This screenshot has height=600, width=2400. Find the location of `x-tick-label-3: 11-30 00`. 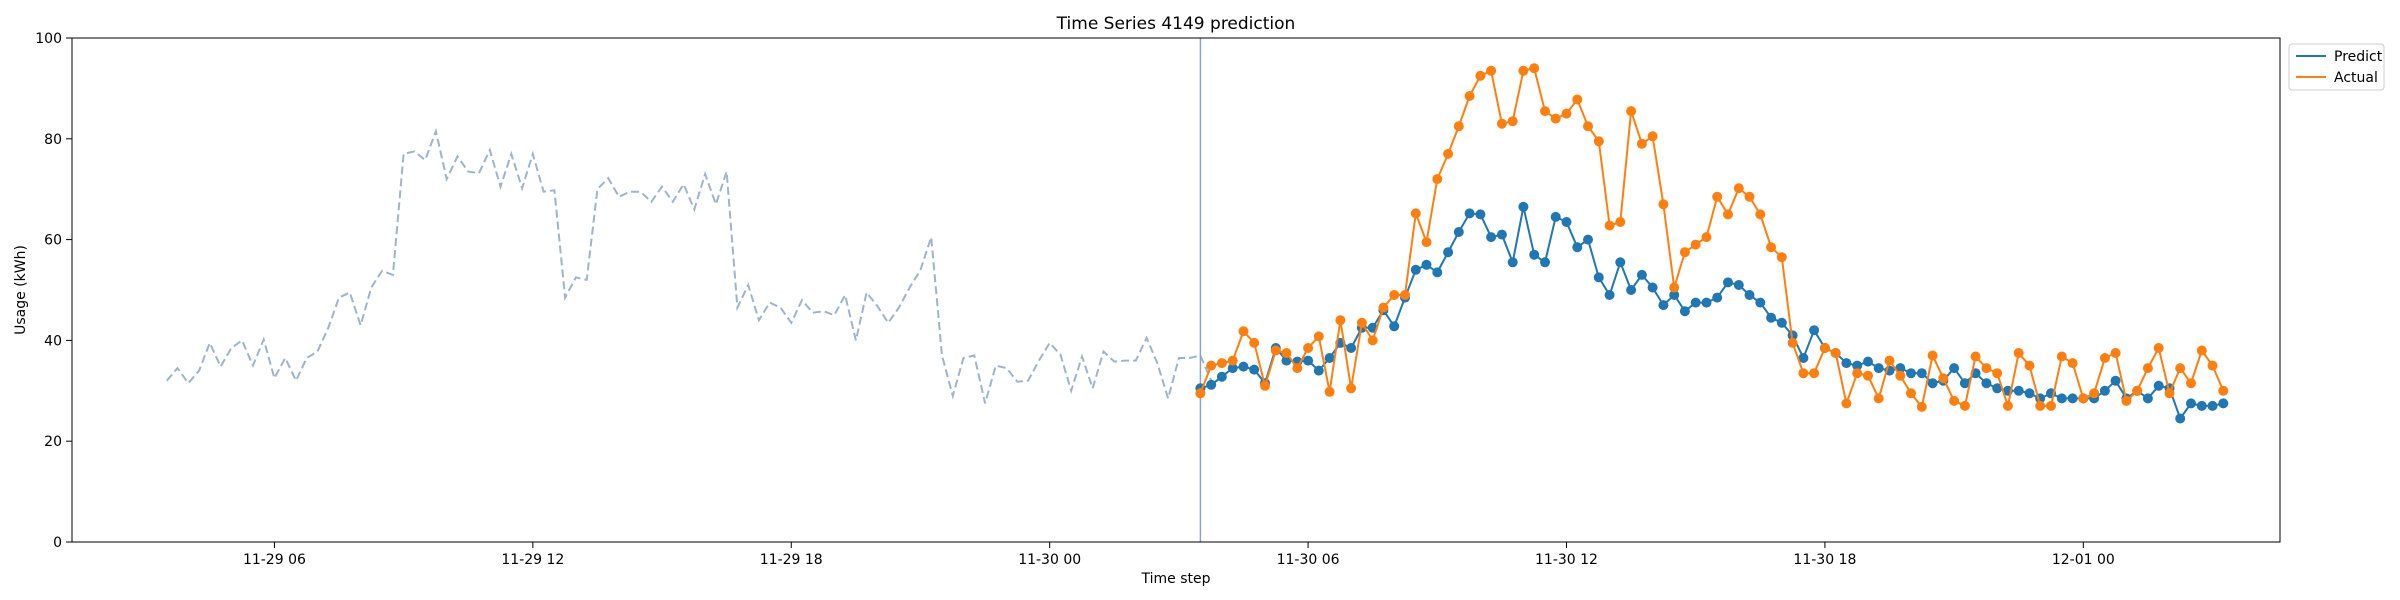

x-tick-label-3: 11-30 00 is located at coordinates (1049, 560).